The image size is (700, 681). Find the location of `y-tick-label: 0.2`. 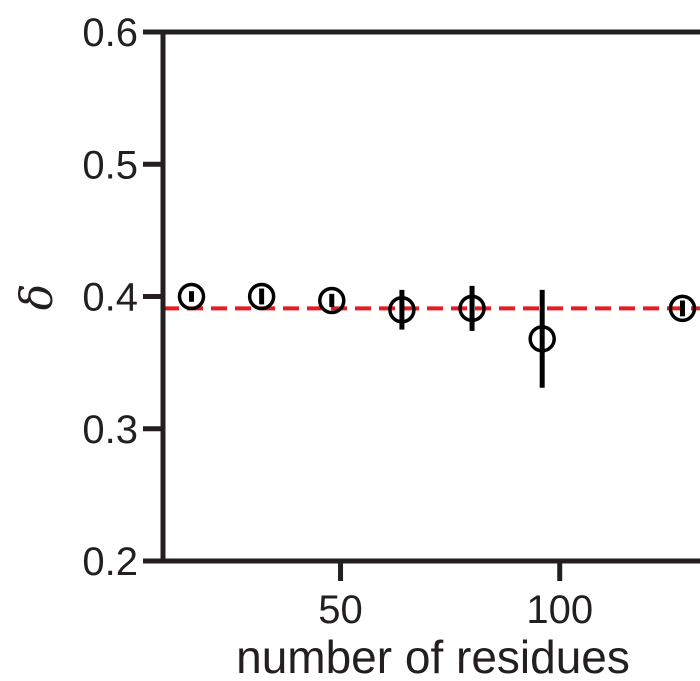

y-tick-label: 0.2 is located at coordinates (110, 562).